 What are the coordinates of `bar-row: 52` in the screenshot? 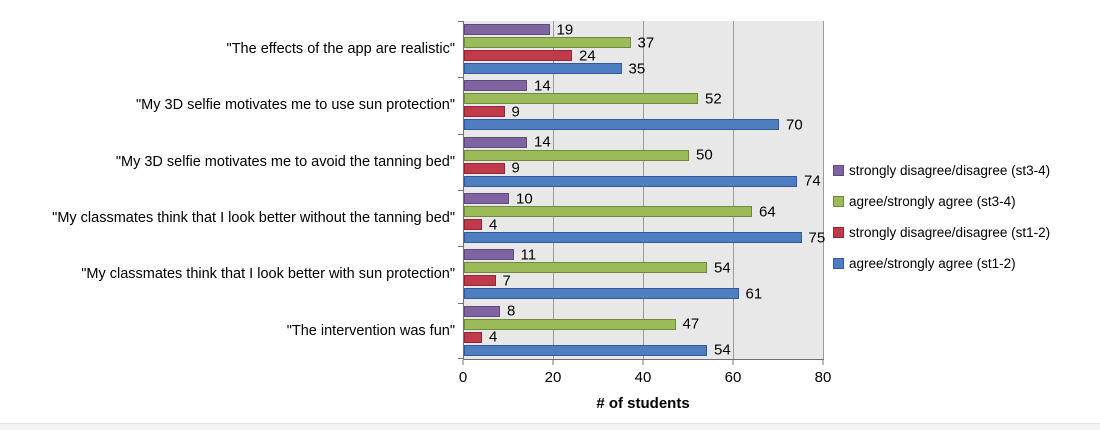 It's located at (644, 99).